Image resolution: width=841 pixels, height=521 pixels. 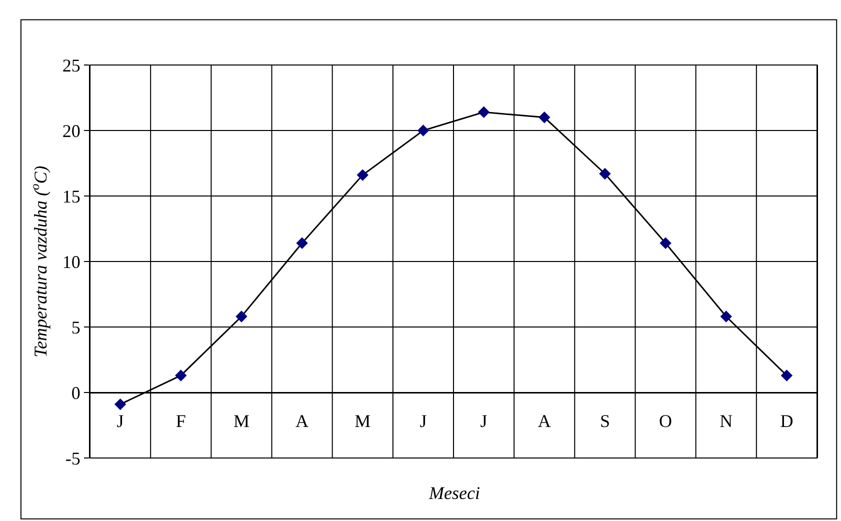 I want to click on y-tick-label: 15, so click(x=71, y=196).